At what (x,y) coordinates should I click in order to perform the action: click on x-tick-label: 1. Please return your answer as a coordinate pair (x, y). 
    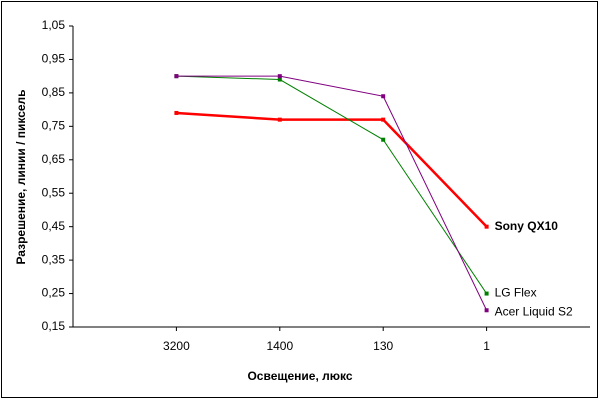
    Looking at the image, I should click on (486, 346).